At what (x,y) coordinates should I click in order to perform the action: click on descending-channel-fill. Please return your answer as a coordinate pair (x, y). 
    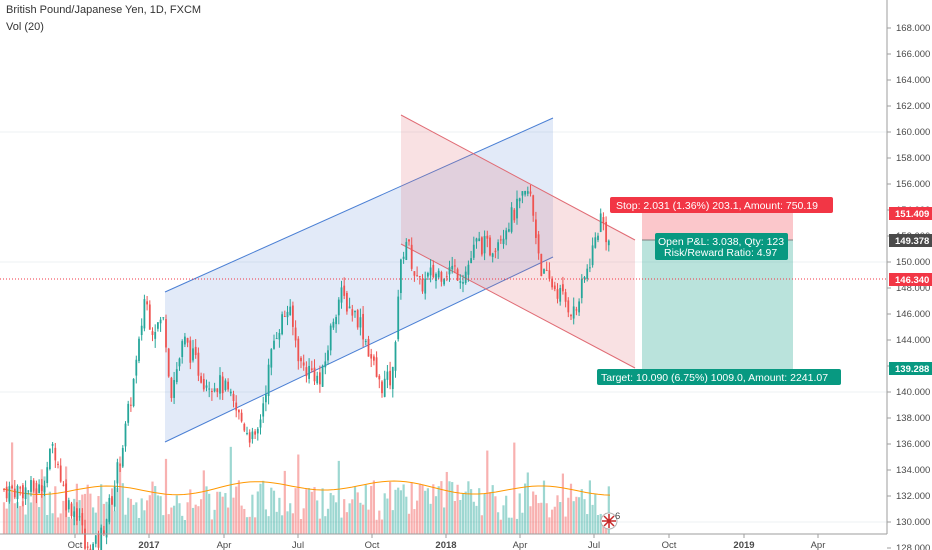
    Looking at the image, I should click on (518, 241).